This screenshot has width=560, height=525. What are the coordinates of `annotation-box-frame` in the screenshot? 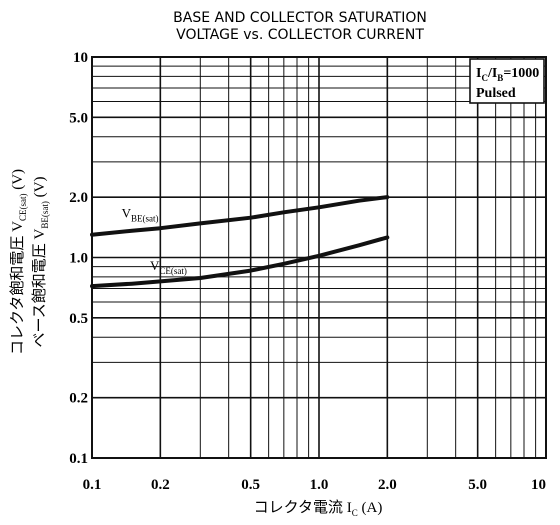 It's located at (507, 81).